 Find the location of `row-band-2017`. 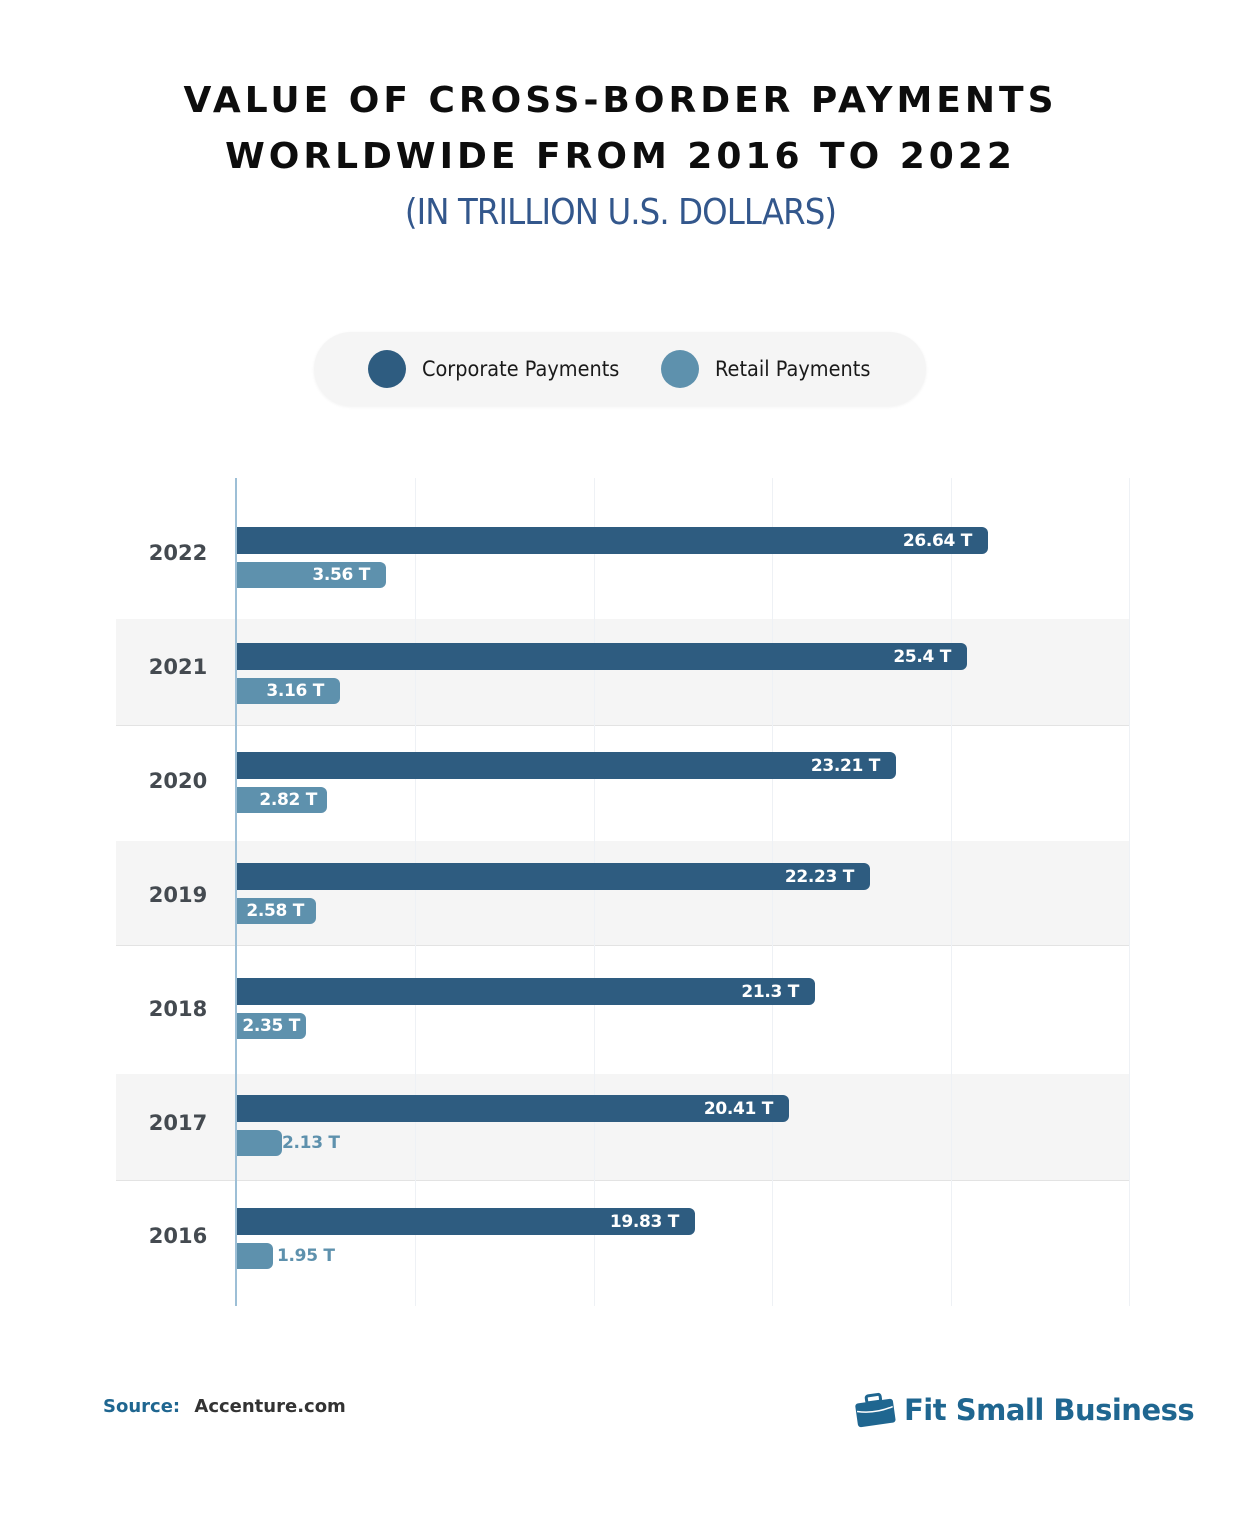

row-band-2017 is located at coordinates (623, 1127).